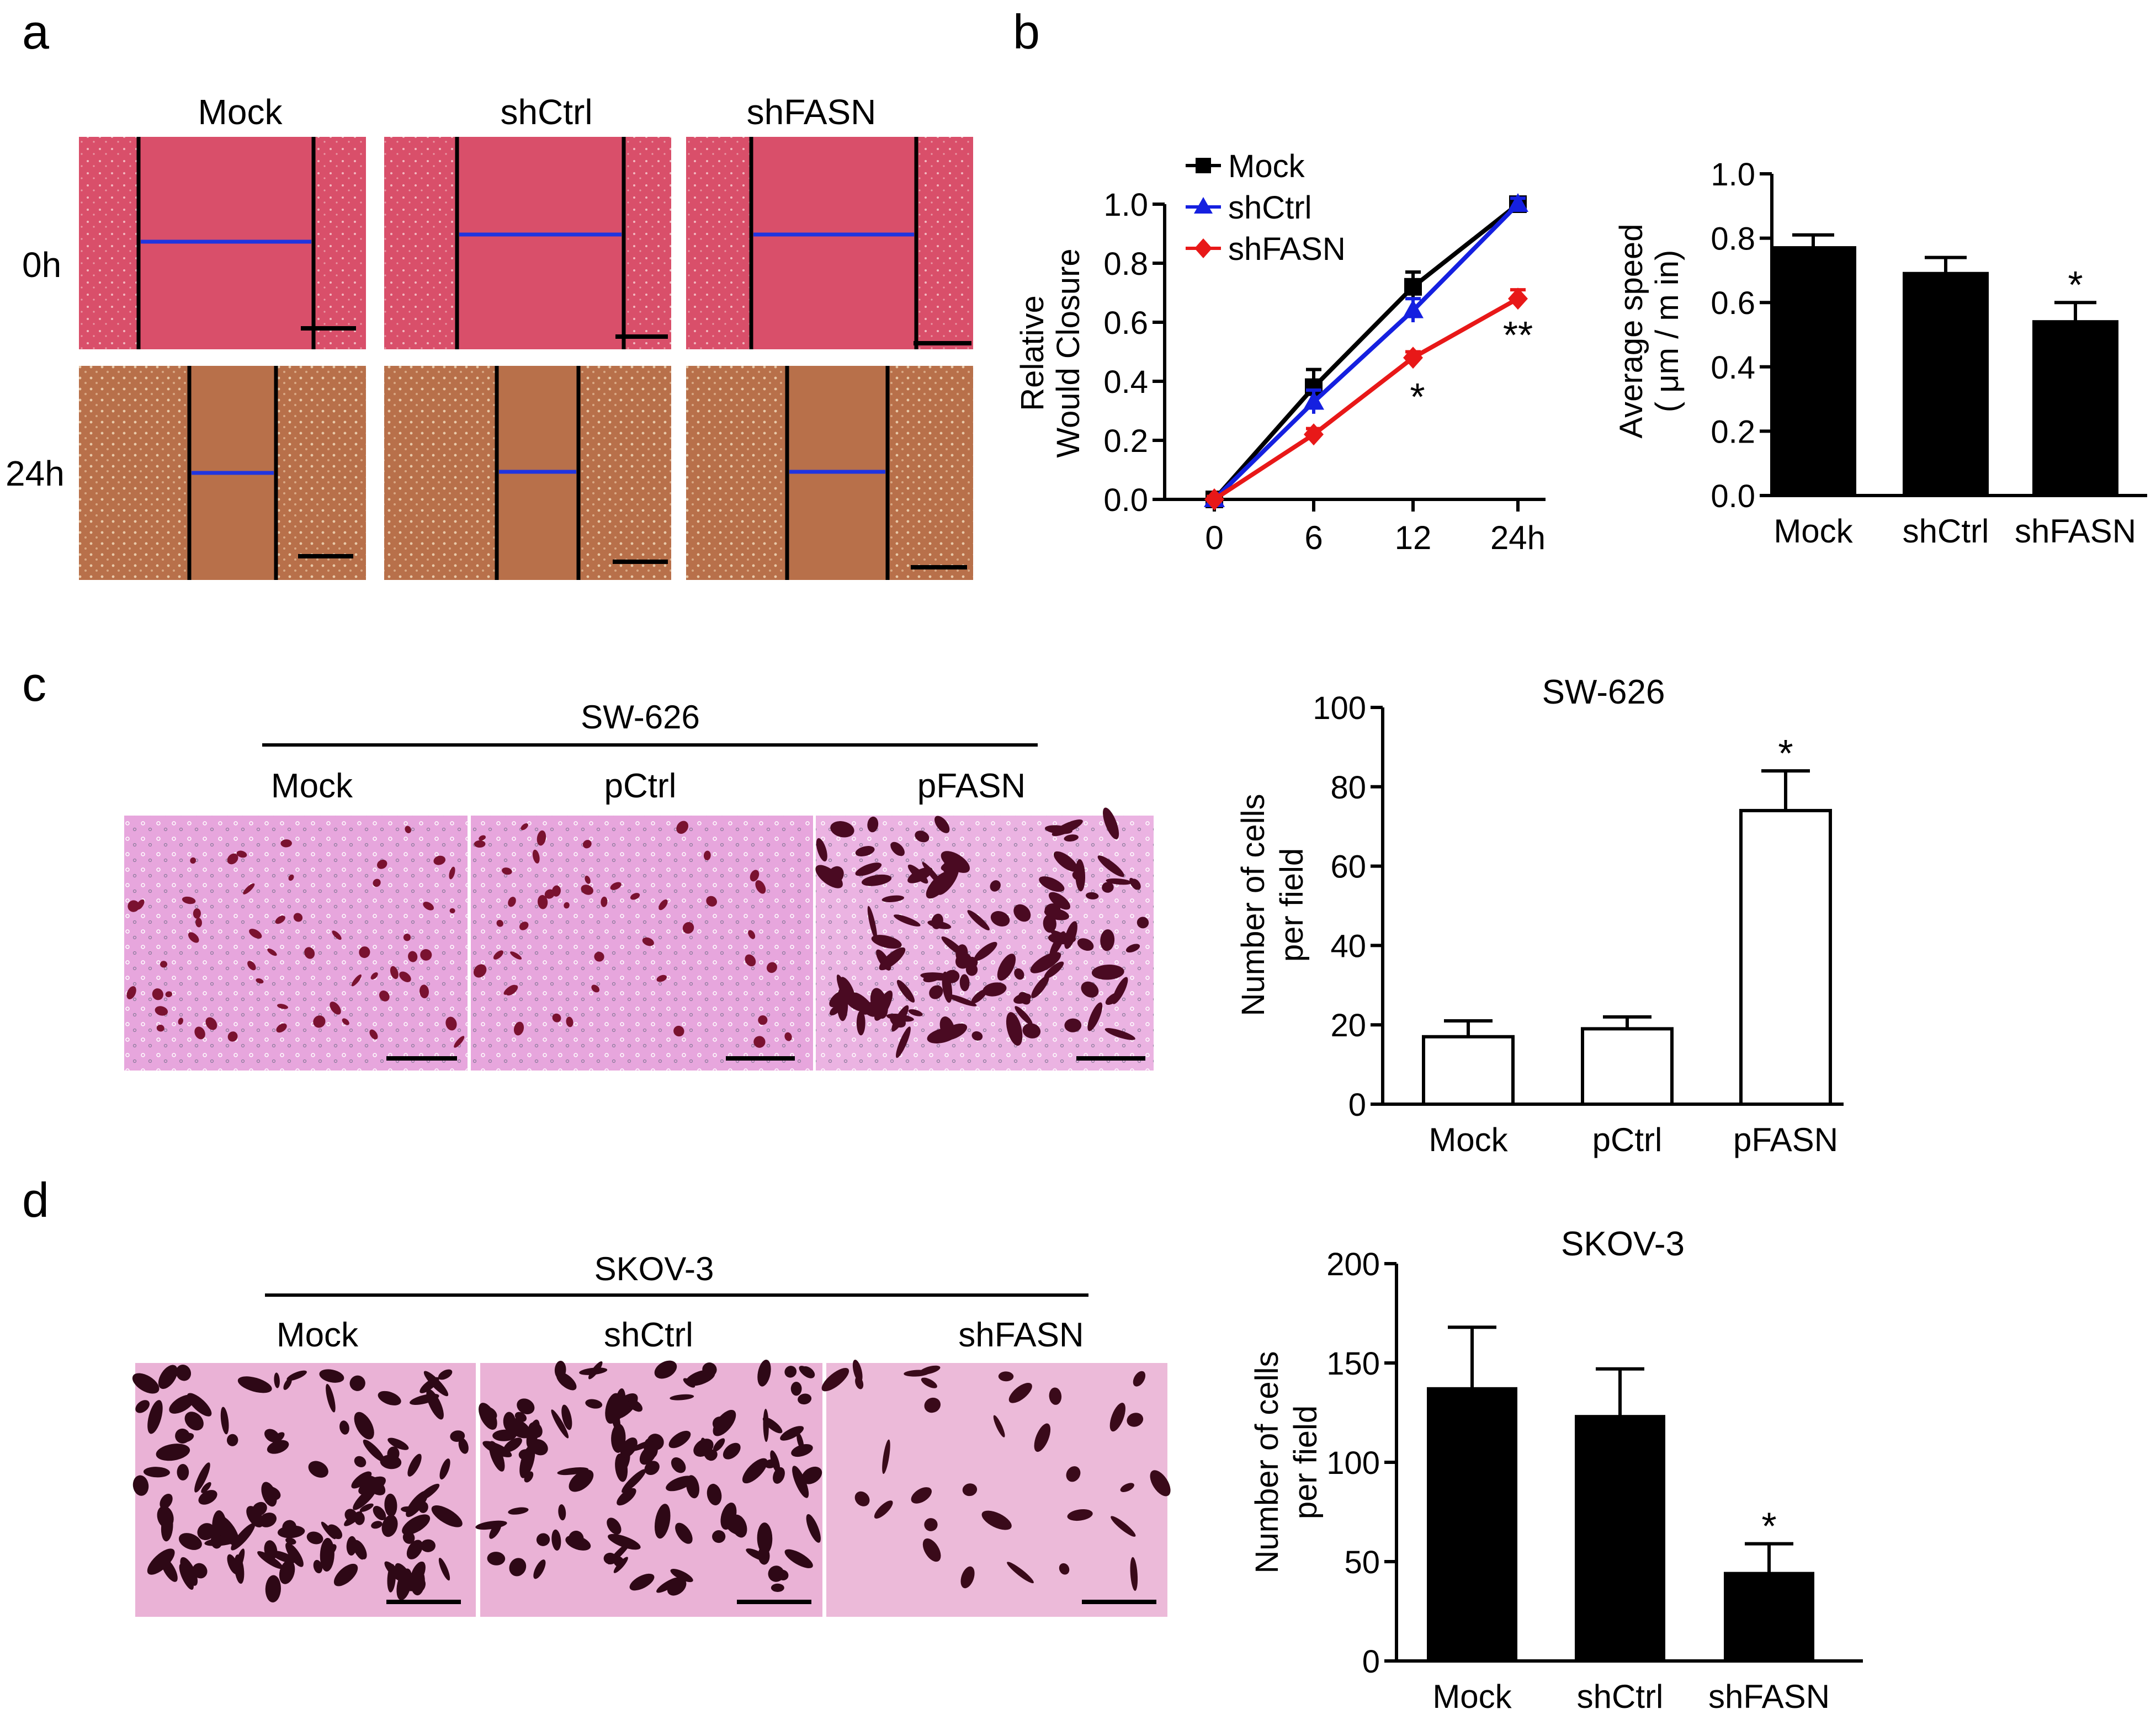 This screenshot has height=1720, width=2156. What do you see at coordinates (1733, 239) in the screenshot?
I see `y-tick-label: 0.8` at bounding box center [1733, 239].